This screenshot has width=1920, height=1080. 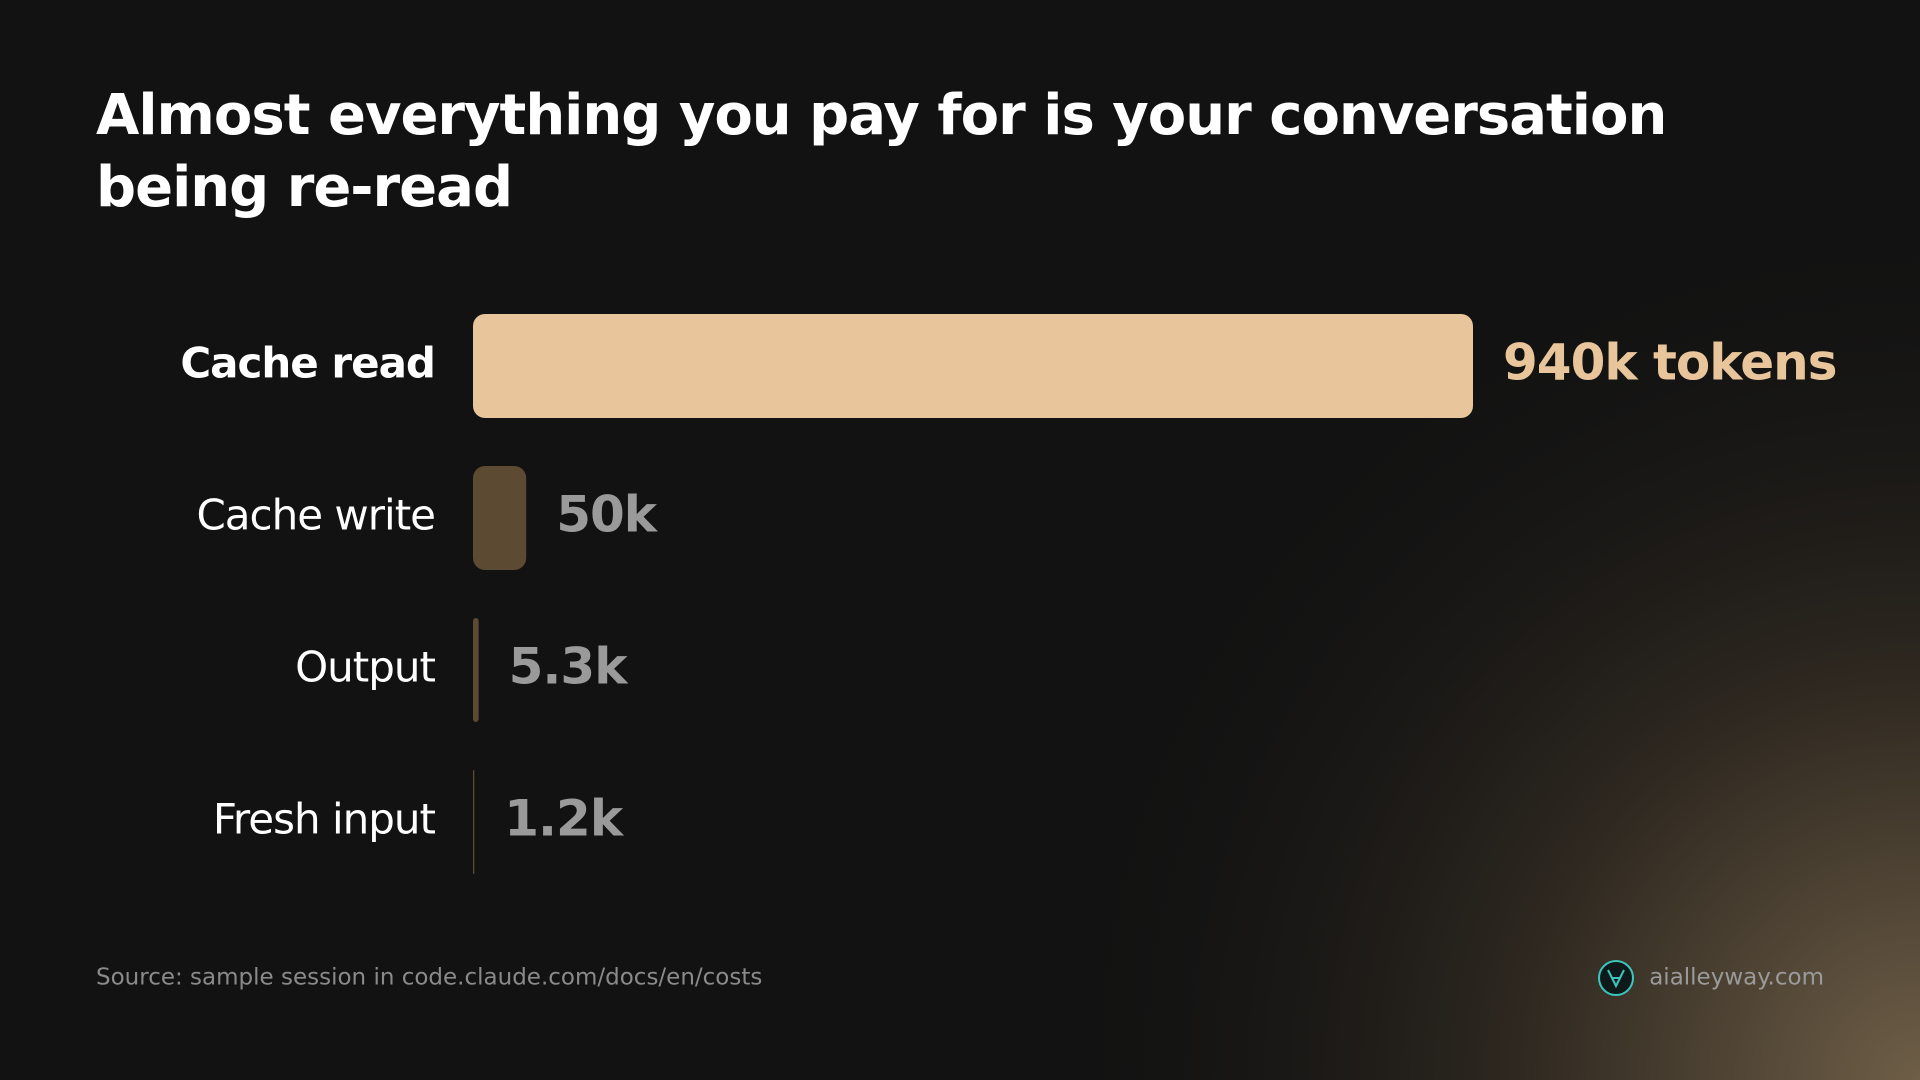 What do you see at coordinates (1669, 363) in the screenshot?
I see `value-label: 940k tokens` at bounding box center [1669, 363].